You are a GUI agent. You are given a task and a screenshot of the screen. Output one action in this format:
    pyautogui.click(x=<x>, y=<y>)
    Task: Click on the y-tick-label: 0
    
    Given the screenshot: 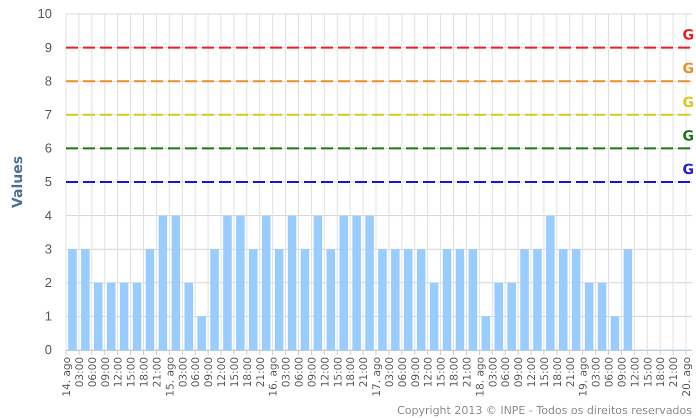 What is the action you would take?
    pyautogui.click(x=48, y=350)
    